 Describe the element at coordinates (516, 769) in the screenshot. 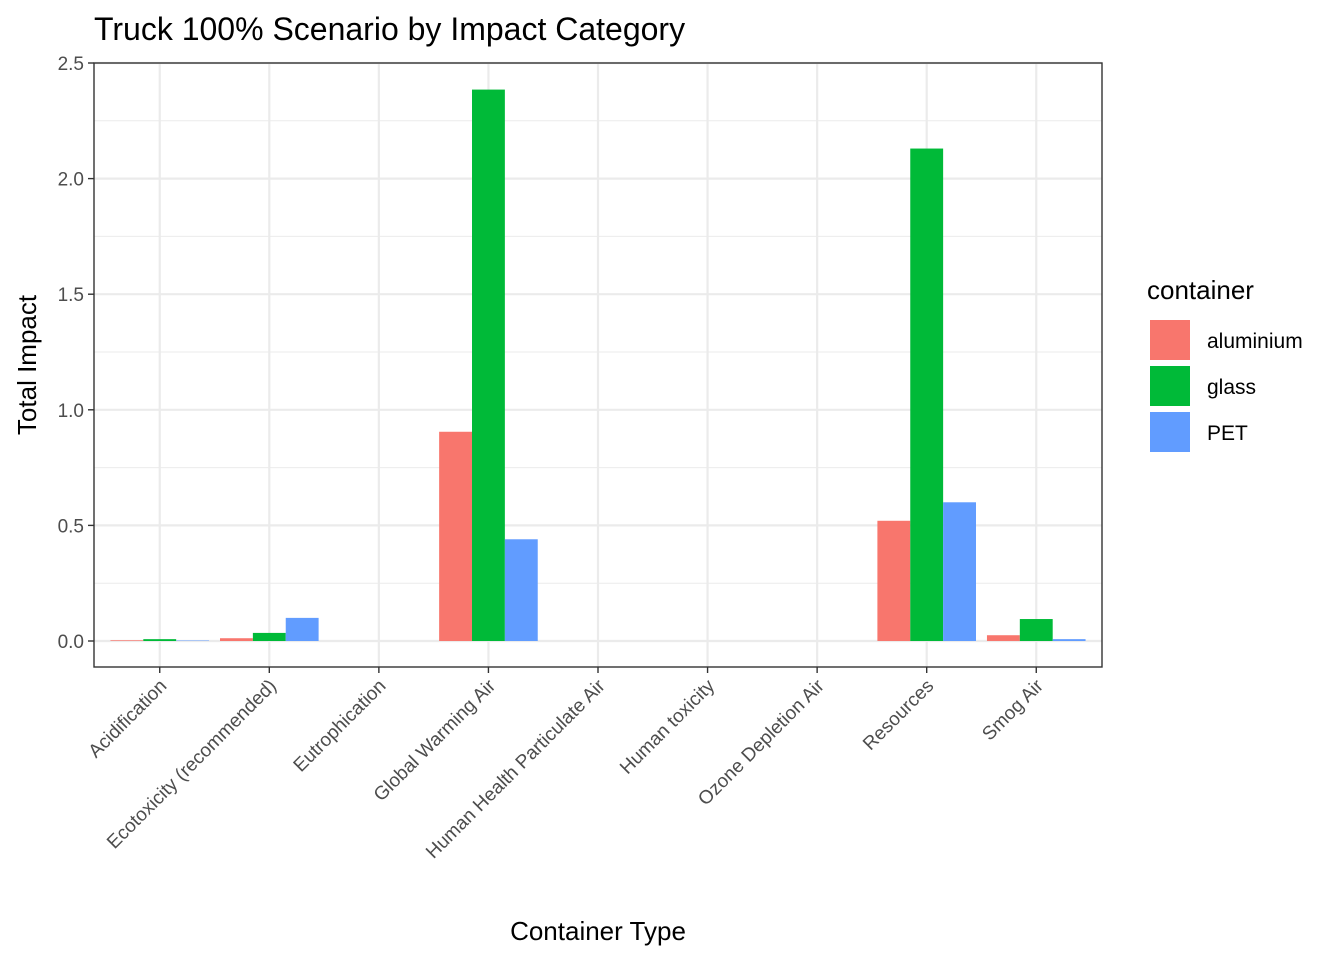

I see `x-tick-label: Human Health Particulate Air` at that location.